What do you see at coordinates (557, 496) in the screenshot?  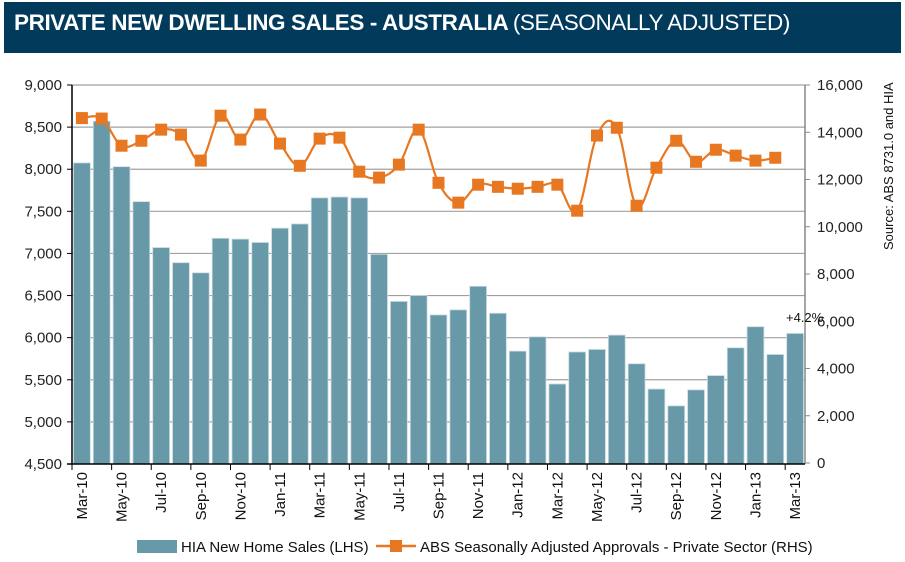 I see `x-tick-label: Mar-12` at bounding box center [557, 496].